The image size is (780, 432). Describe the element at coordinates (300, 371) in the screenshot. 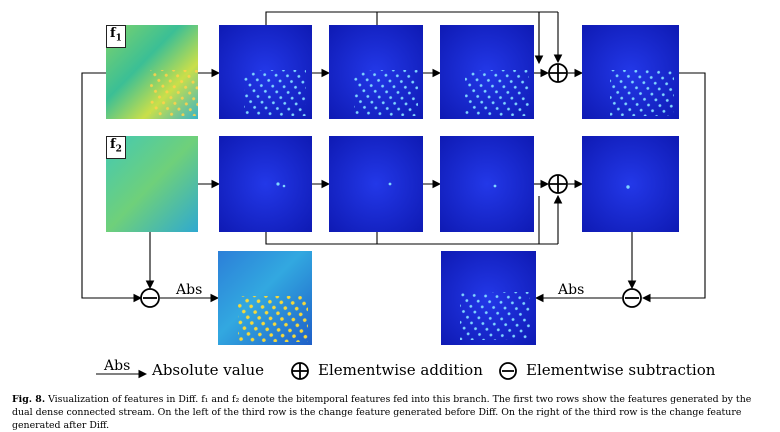

I see `legend-addition-icon` at that location.